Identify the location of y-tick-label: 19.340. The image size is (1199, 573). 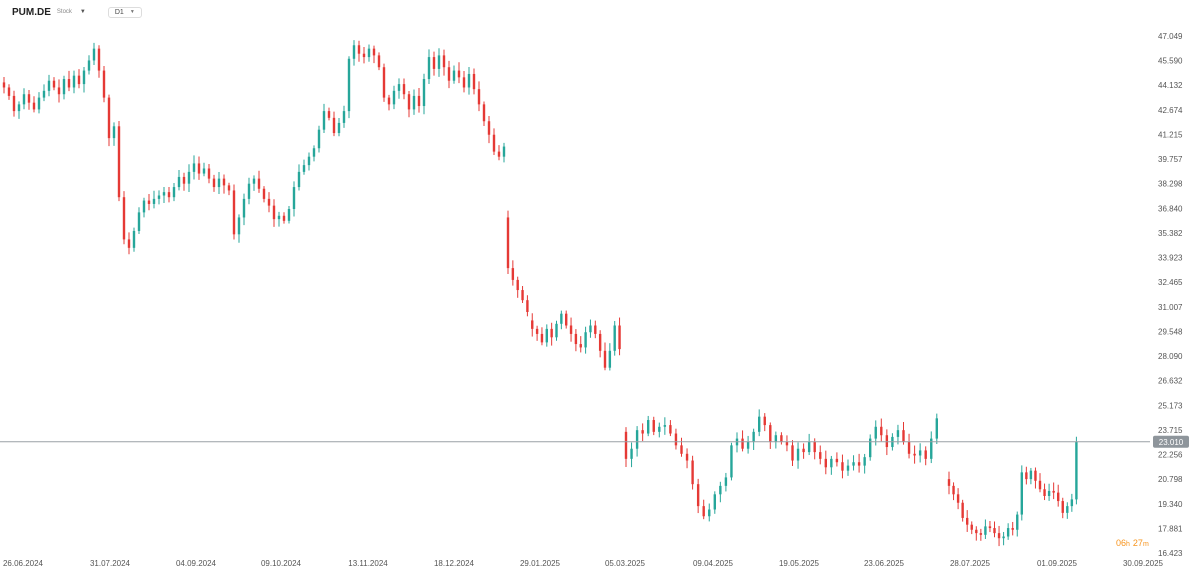
(1170, 504).